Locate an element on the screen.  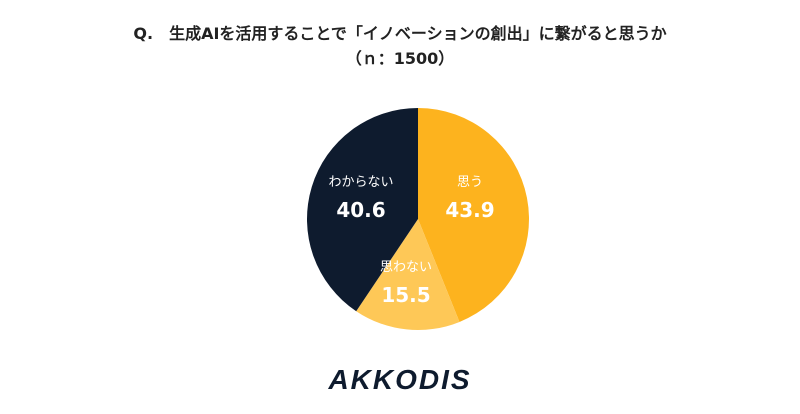
slice-label: 思わない is located at coordinates (406, 267).